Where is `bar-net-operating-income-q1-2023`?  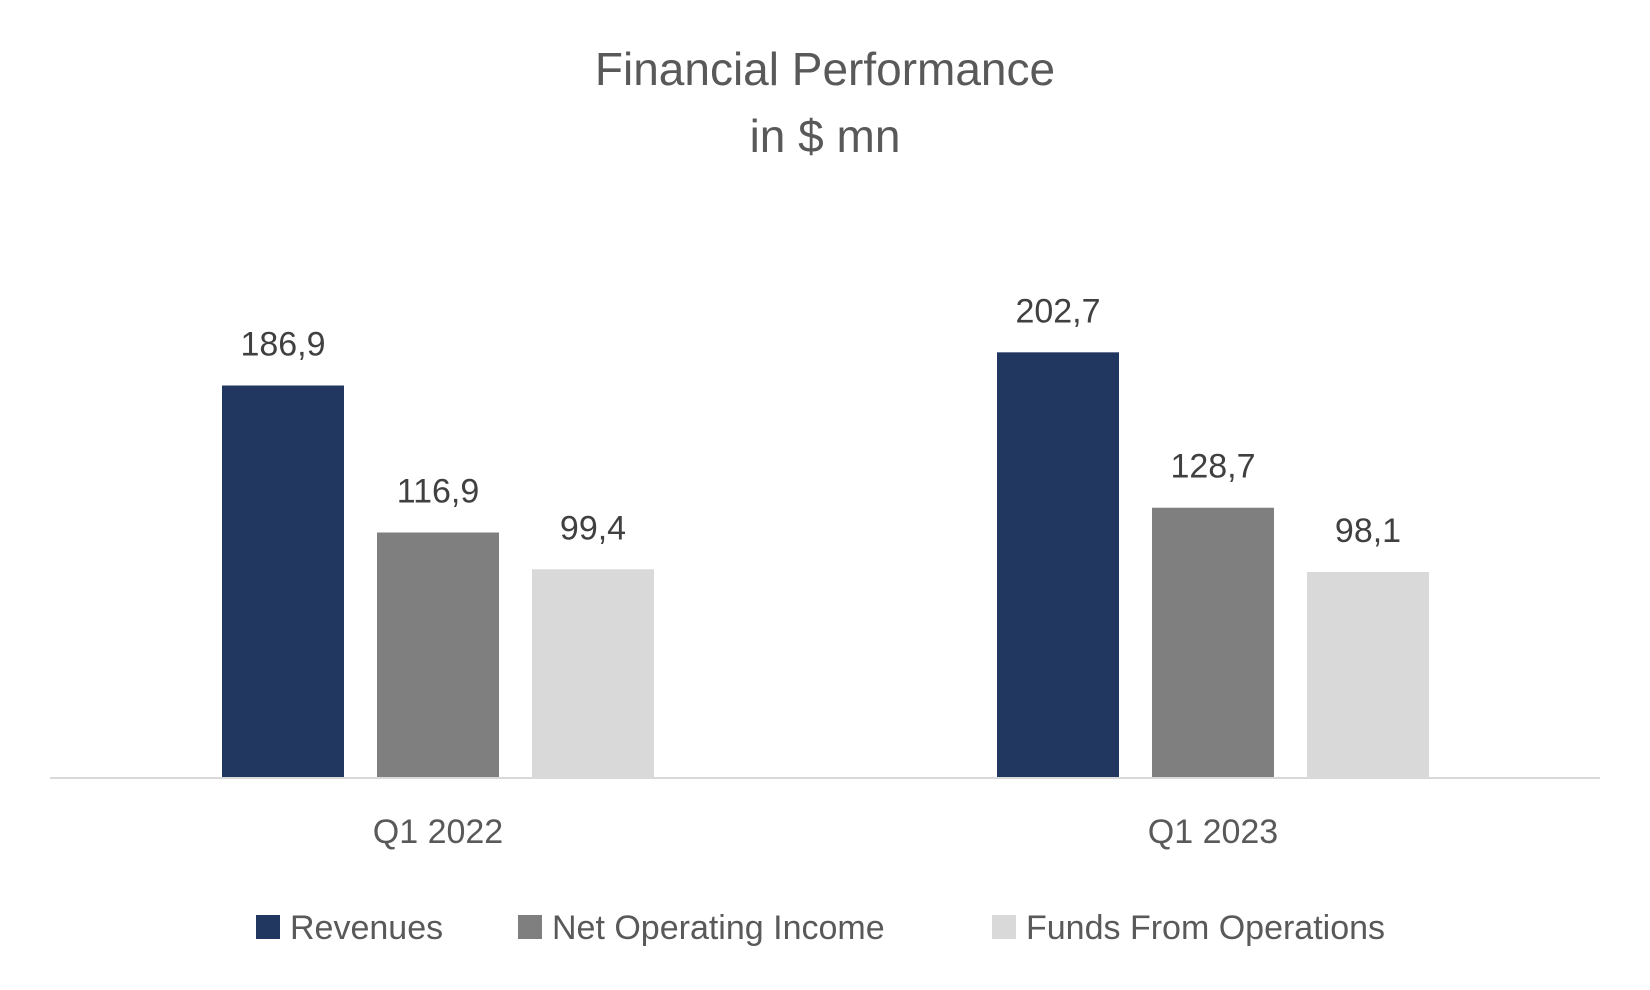
bar-net-operating-income-q1-2023 is located at coordinates (1213, 642).